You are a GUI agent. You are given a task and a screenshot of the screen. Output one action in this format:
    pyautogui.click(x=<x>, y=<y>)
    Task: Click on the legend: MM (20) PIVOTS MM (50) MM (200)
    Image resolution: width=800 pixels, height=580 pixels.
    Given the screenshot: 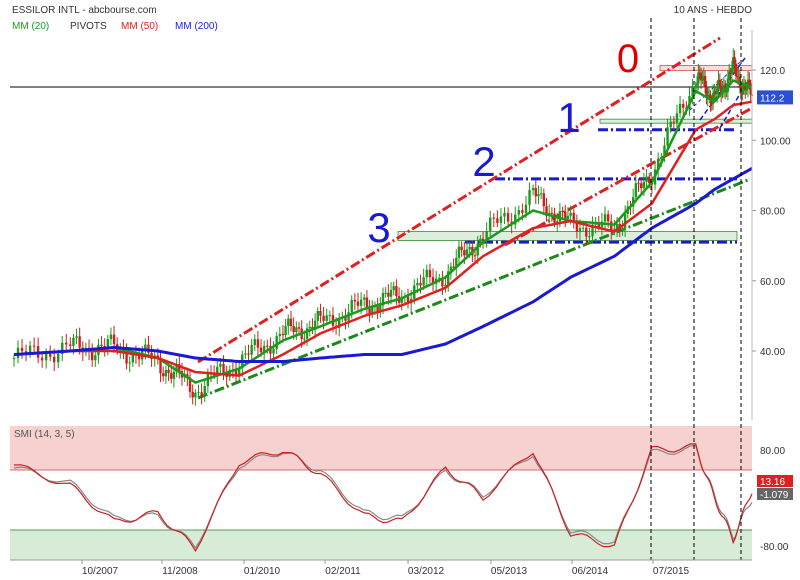 What is the action you would take?
    pyautogui.click(x=115, y=26)
    